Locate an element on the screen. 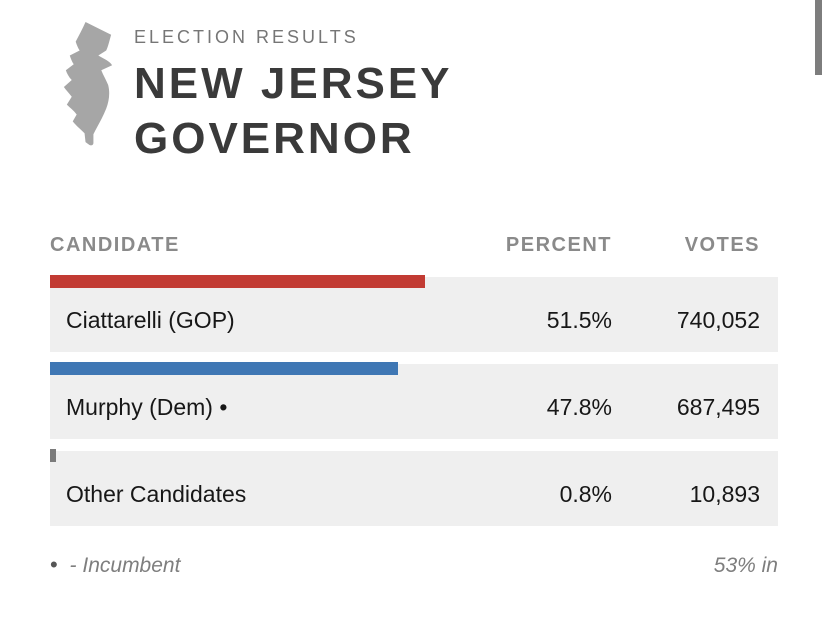  result-bar-gop is located at coordinates (237, 281).